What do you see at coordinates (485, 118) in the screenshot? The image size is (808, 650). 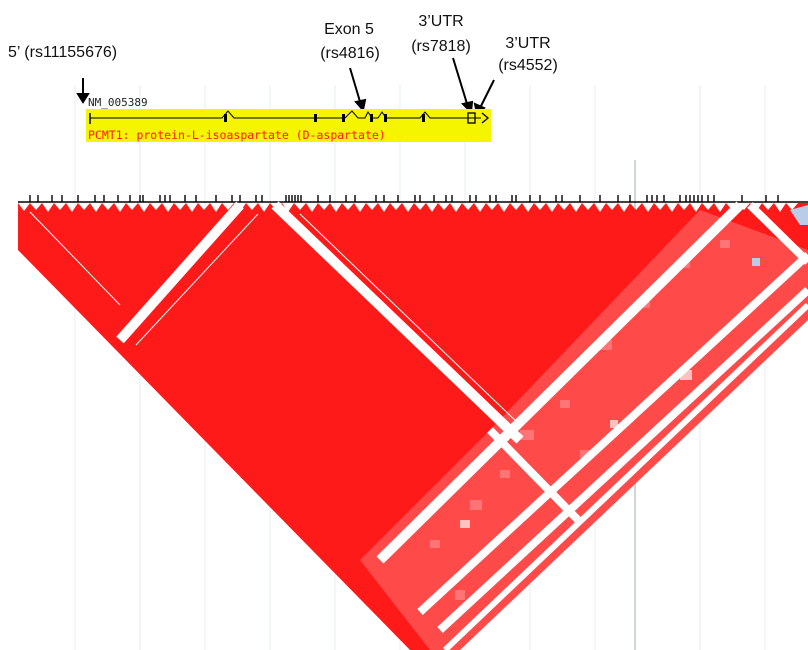 I see `gene-direction-arrow` at bounding box center [485, 118].